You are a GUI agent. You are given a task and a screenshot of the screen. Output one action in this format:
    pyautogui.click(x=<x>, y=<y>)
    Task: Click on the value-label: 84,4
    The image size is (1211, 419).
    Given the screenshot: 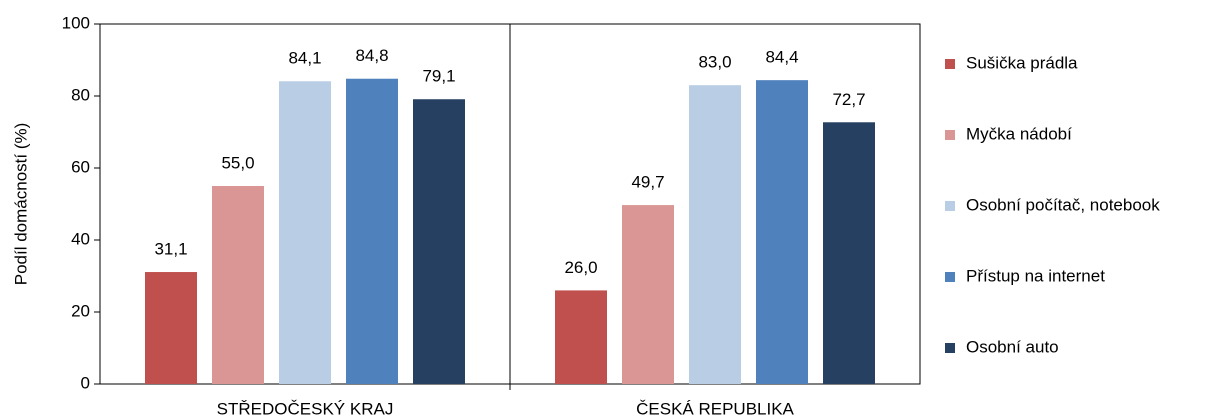 What is the action you would take?
    pyautogui.click(x=781, y=57)
    